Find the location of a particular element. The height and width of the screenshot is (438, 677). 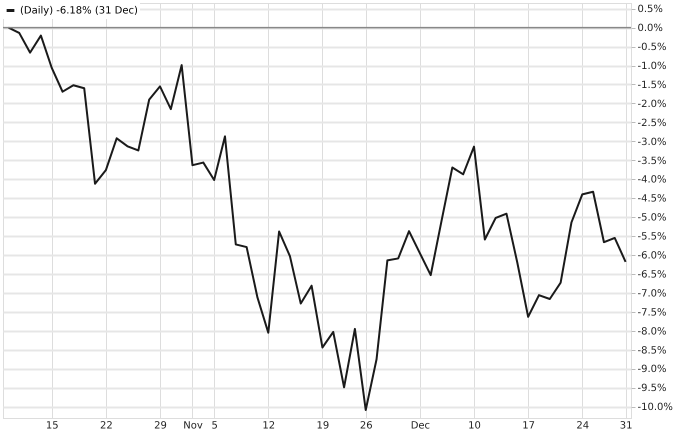

y-tick-label: -1.0% is located at coordinates (652, 66).